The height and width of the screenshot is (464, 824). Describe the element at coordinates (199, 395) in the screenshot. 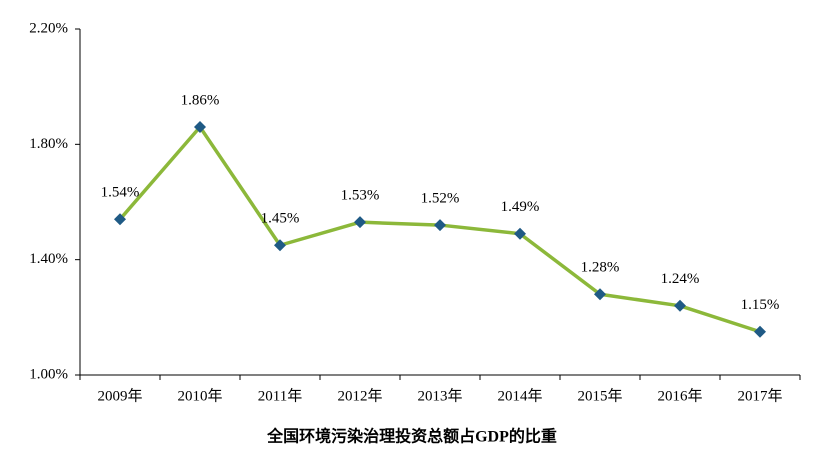

I see `x-tick-label: 2010年` at that location.